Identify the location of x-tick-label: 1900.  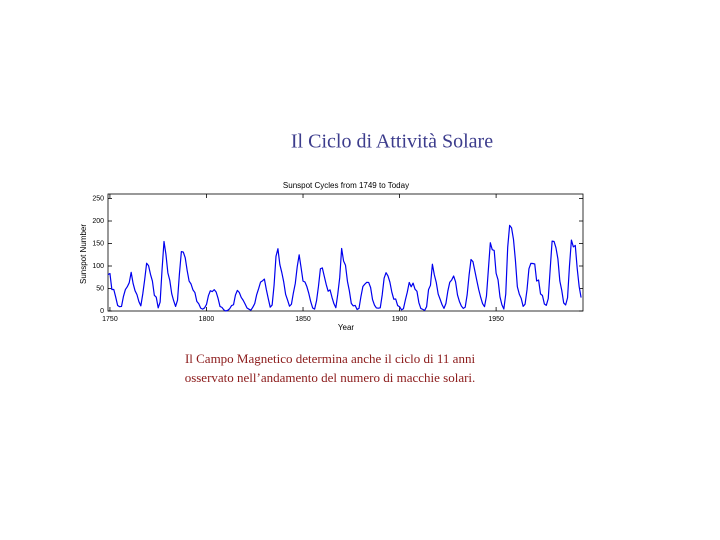
(400, 319).